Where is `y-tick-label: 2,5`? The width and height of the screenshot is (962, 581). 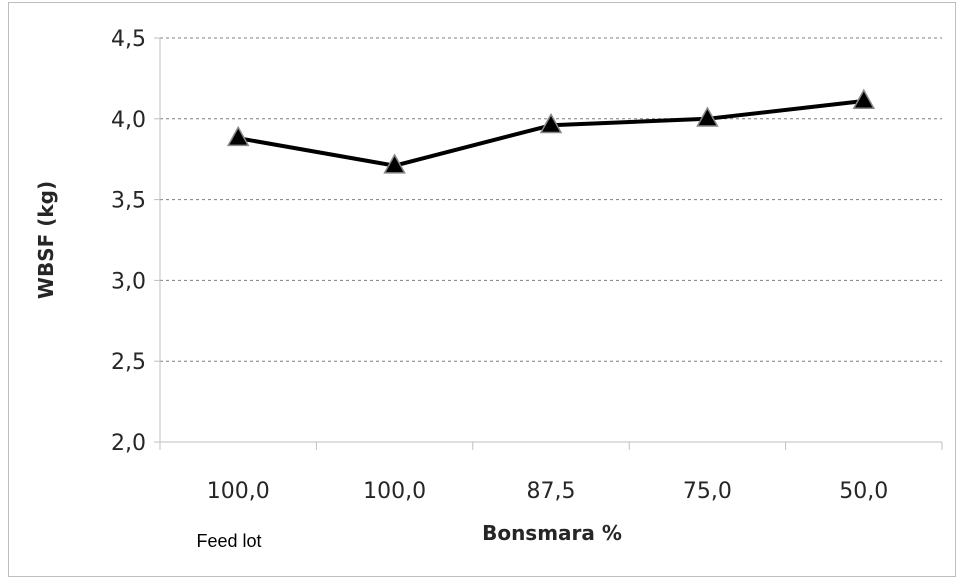 y-tick-label: 2,5 is located at coordinates (128, 362).